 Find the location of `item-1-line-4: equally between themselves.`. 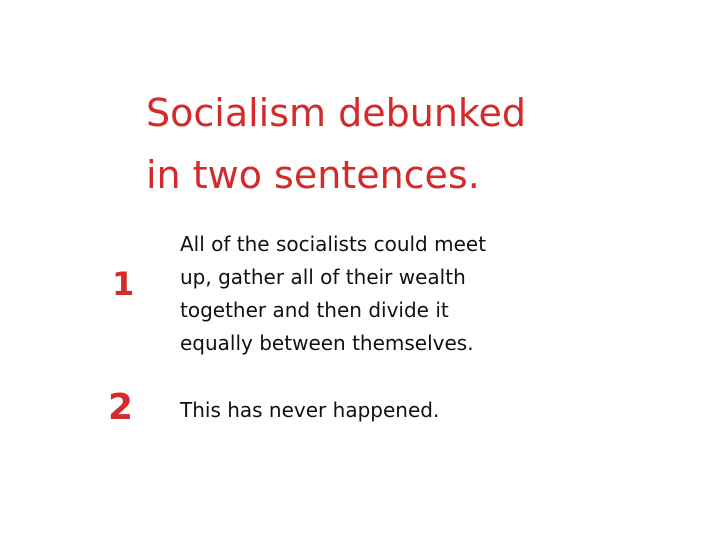

item-1-line-4: equally between themselves. is located at coordinates (327, 343).